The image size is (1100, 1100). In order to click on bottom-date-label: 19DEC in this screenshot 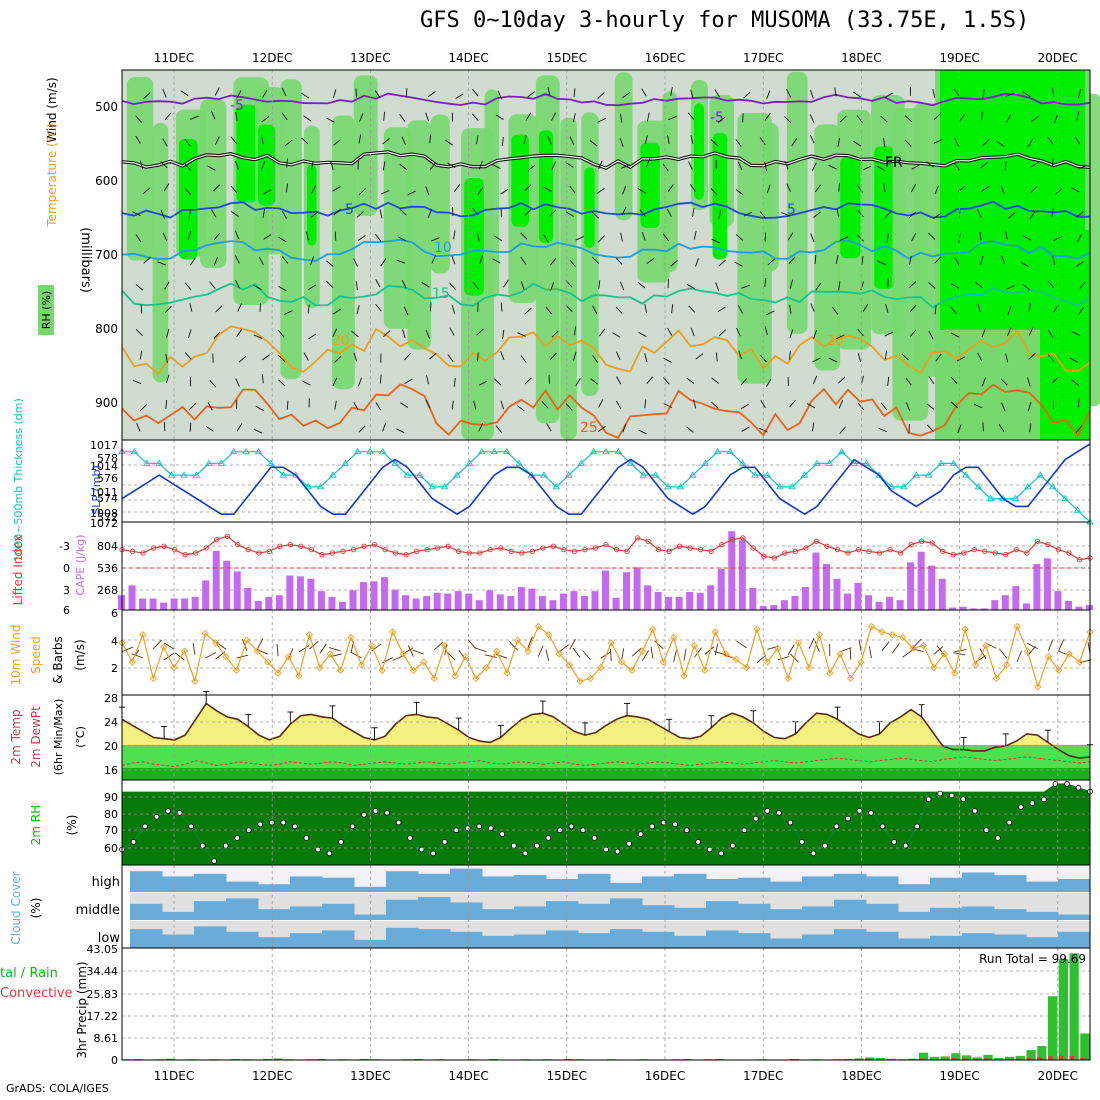, I will do `click(959, 1076)`.